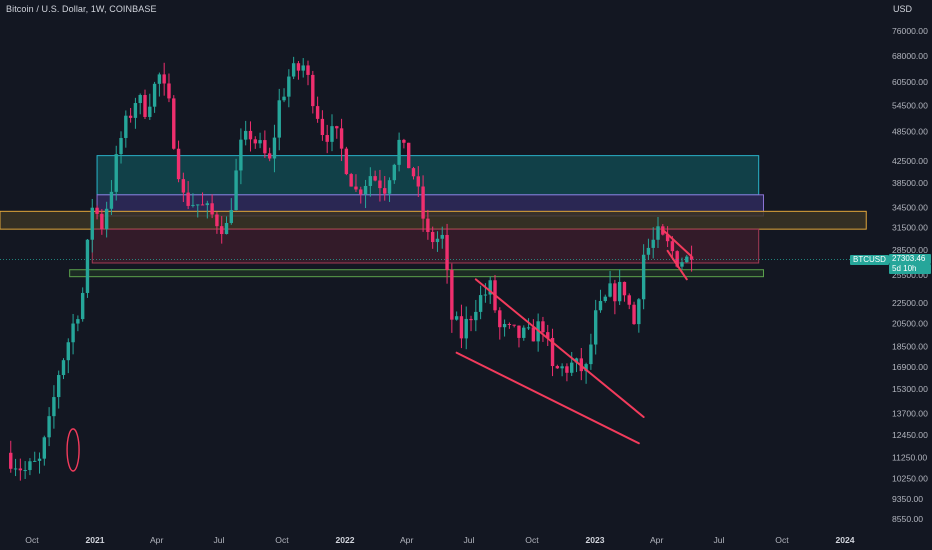 The height and width of the screenshot is (550, 932). Describe the element at coordinates (433, 220) in the screenshot. I see `zone-orange` at that location.